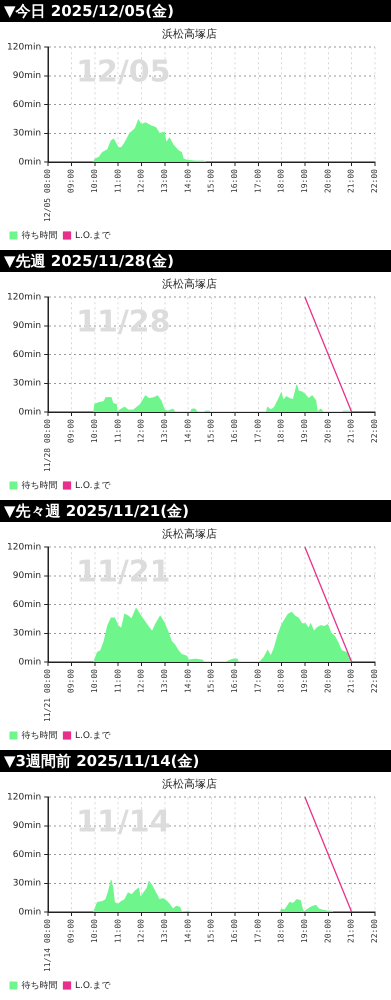 The width and height of the screenshot is (391, 1000). I want to click on chart-title: ▼3週間前 2025/11/14(金), so click(195, 761).